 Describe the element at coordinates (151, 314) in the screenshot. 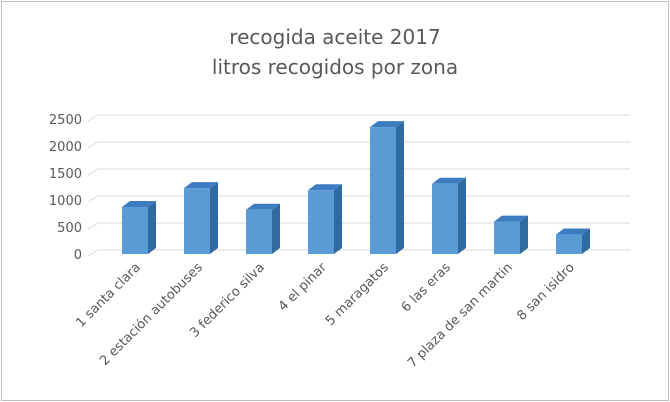

I see `x-tick-label: 2 estación autobuses` at that location.